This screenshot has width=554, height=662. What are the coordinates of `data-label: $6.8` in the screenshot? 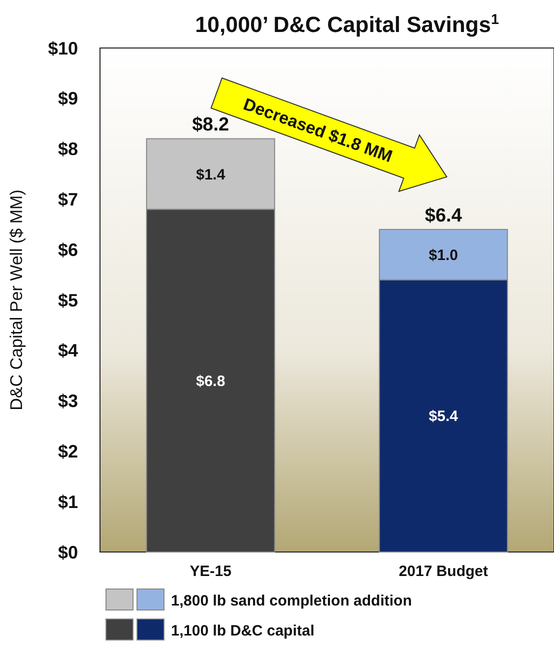 It's located at (211, 381).